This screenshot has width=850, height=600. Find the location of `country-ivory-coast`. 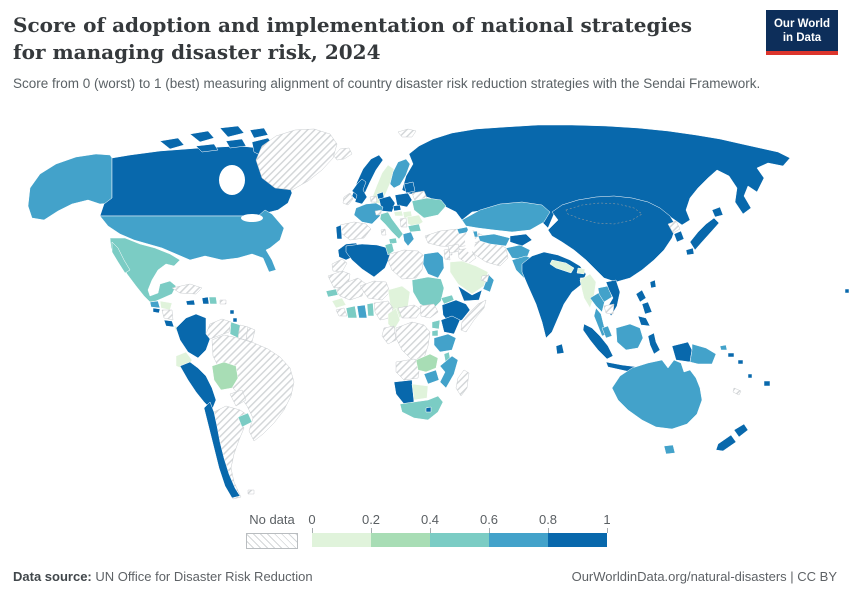

country-ivory-coast is located at coordinates (351, 312).